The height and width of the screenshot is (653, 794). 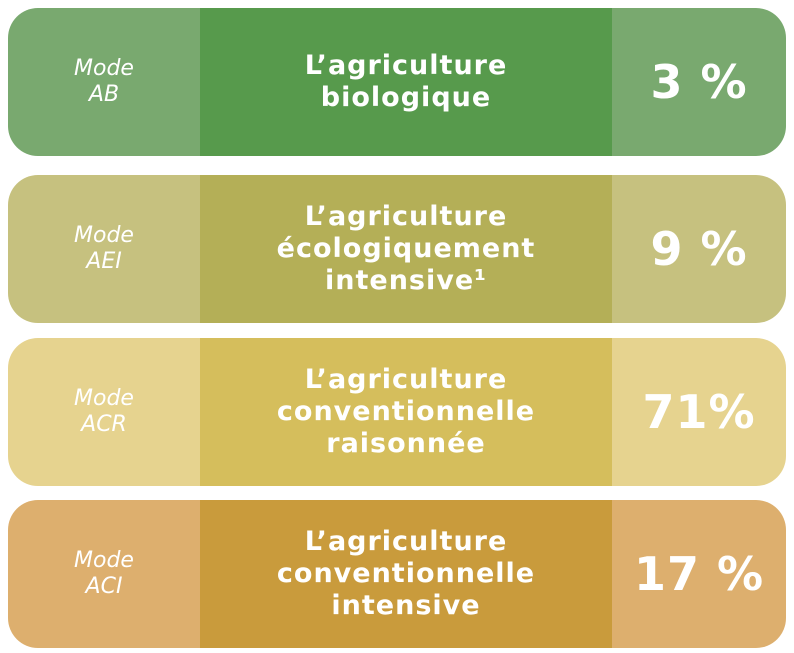 I want to click on label-cell: L’agriculture conventionnelle intensive, so click(x=406, y=574).